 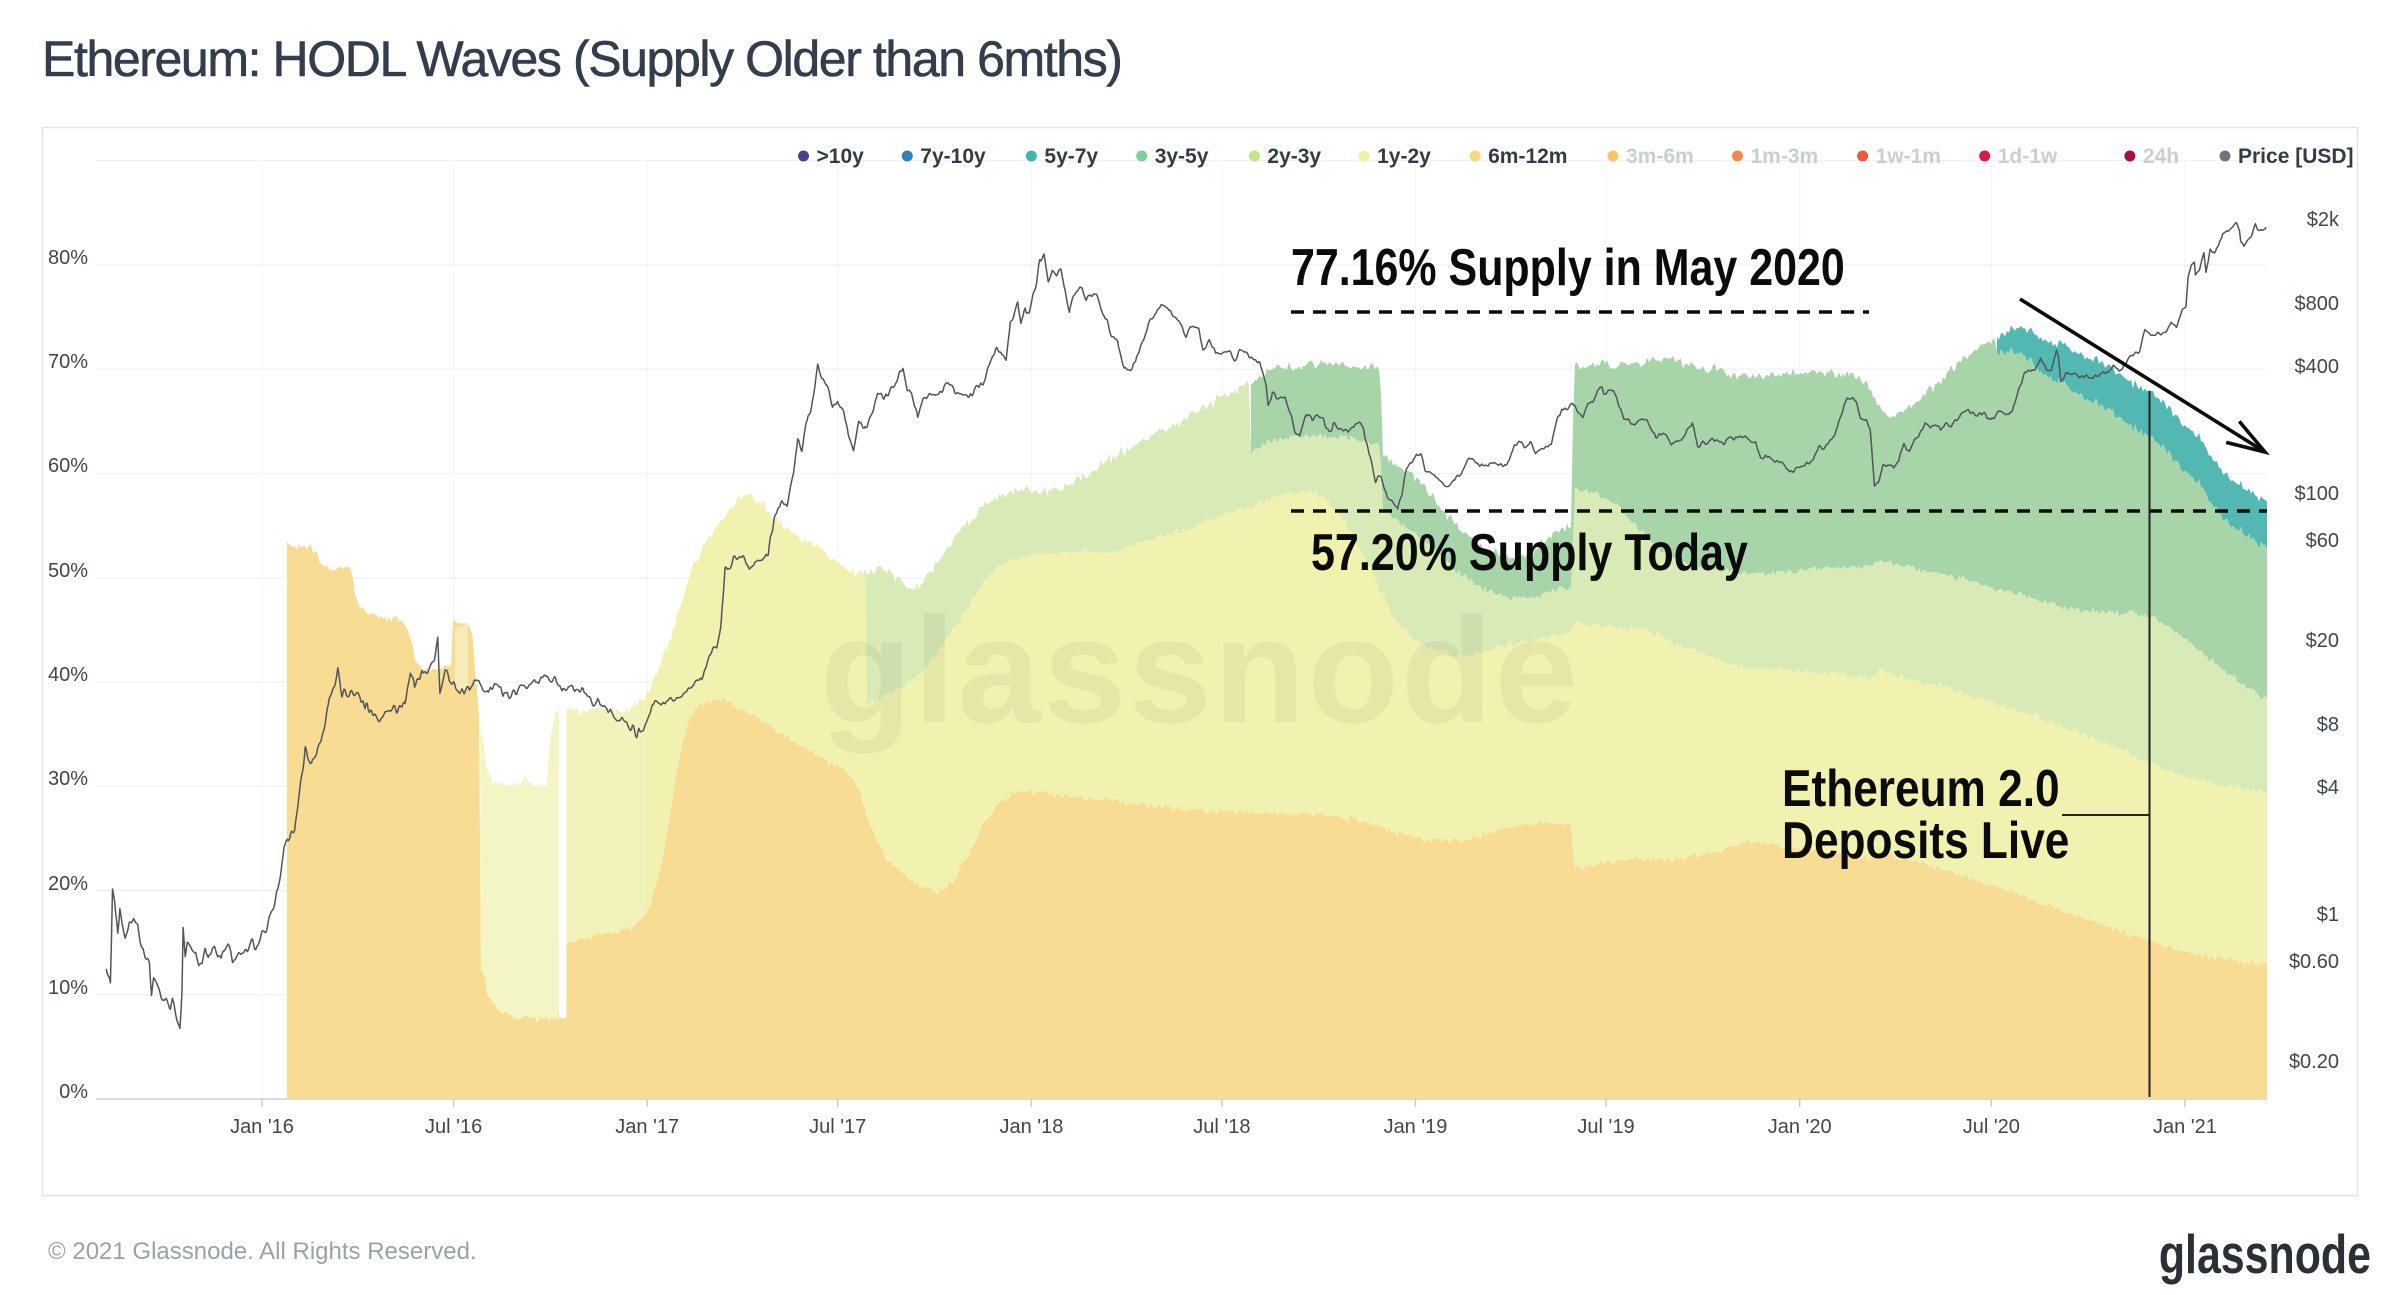 I want to click on svg-text: 5y-7y, so click(x=1071, y=156).